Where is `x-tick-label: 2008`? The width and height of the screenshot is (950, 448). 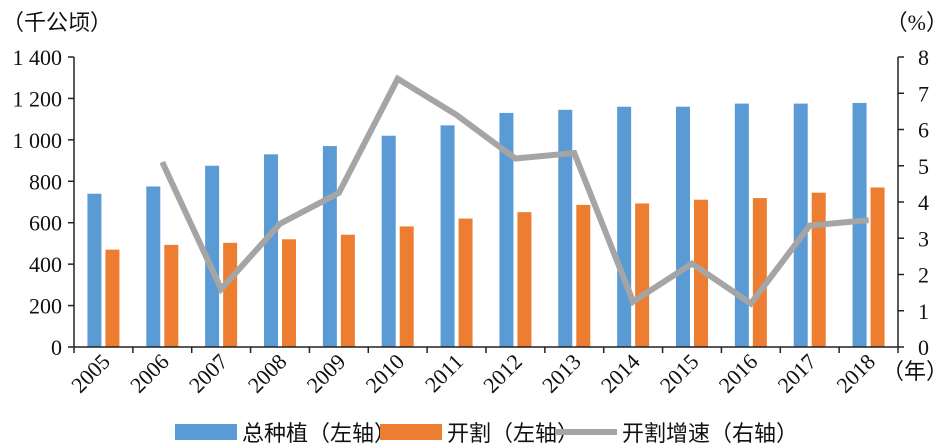 x-tick-label: 2008 is located at coordinates (267, 373).